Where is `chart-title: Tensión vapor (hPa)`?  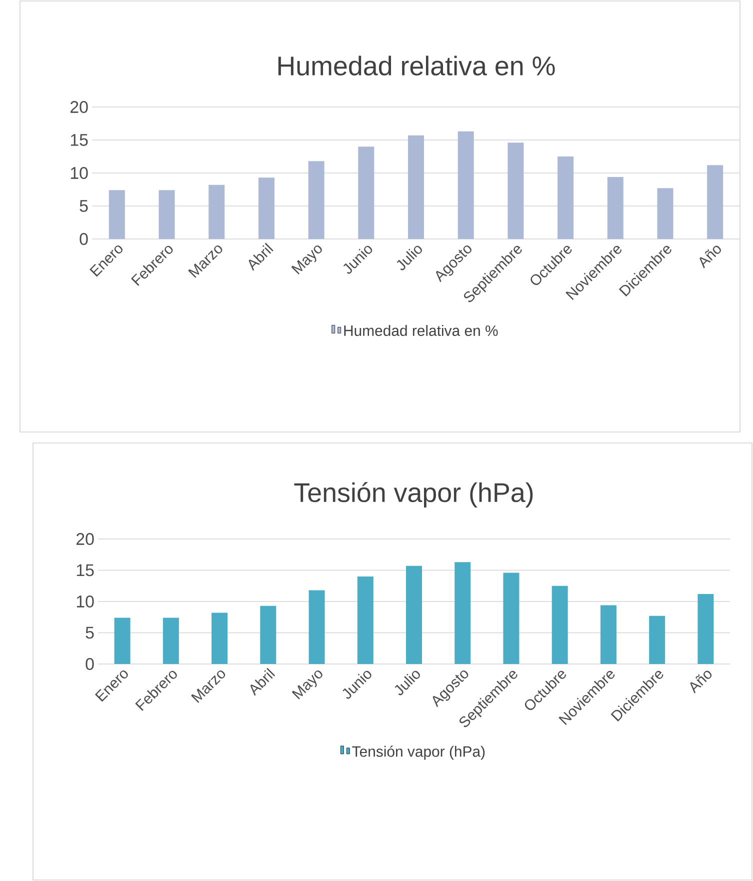
chart-title: Tensión vapor (hPa) is located at coordinates (413, 495).